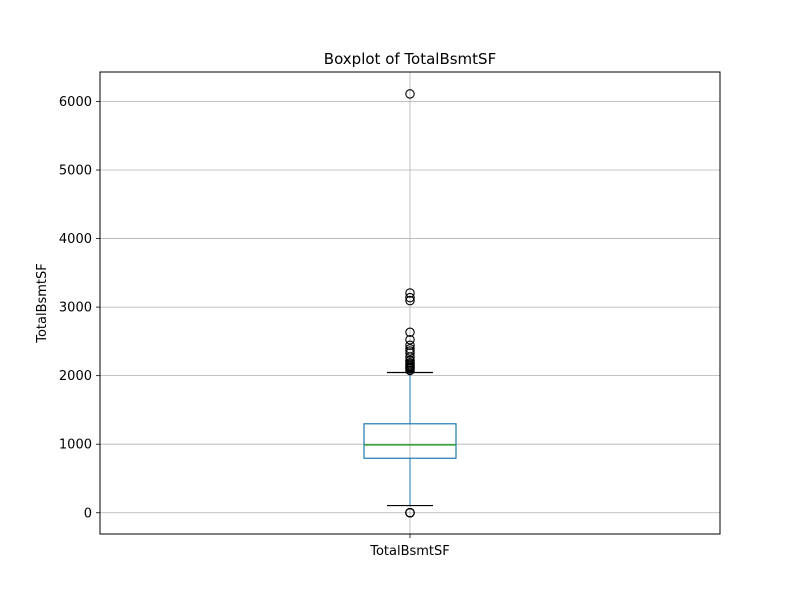 The height and width of the screenshot is (600, 800). What do you see at coordinates (410, 441) in the screenshot?
I see `iqr-box` at bounding box center [410, 441].